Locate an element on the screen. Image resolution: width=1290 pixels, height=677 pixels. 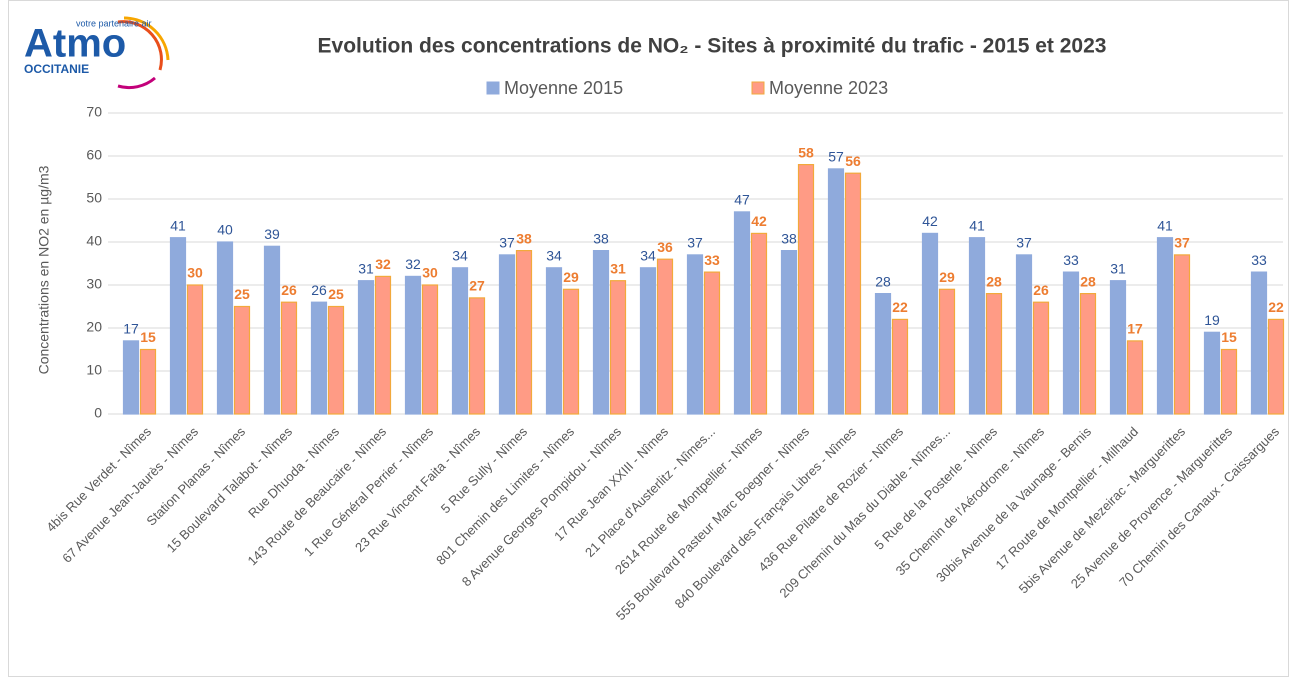
y-tick-label: 20 is located at coordinates (94, 327).